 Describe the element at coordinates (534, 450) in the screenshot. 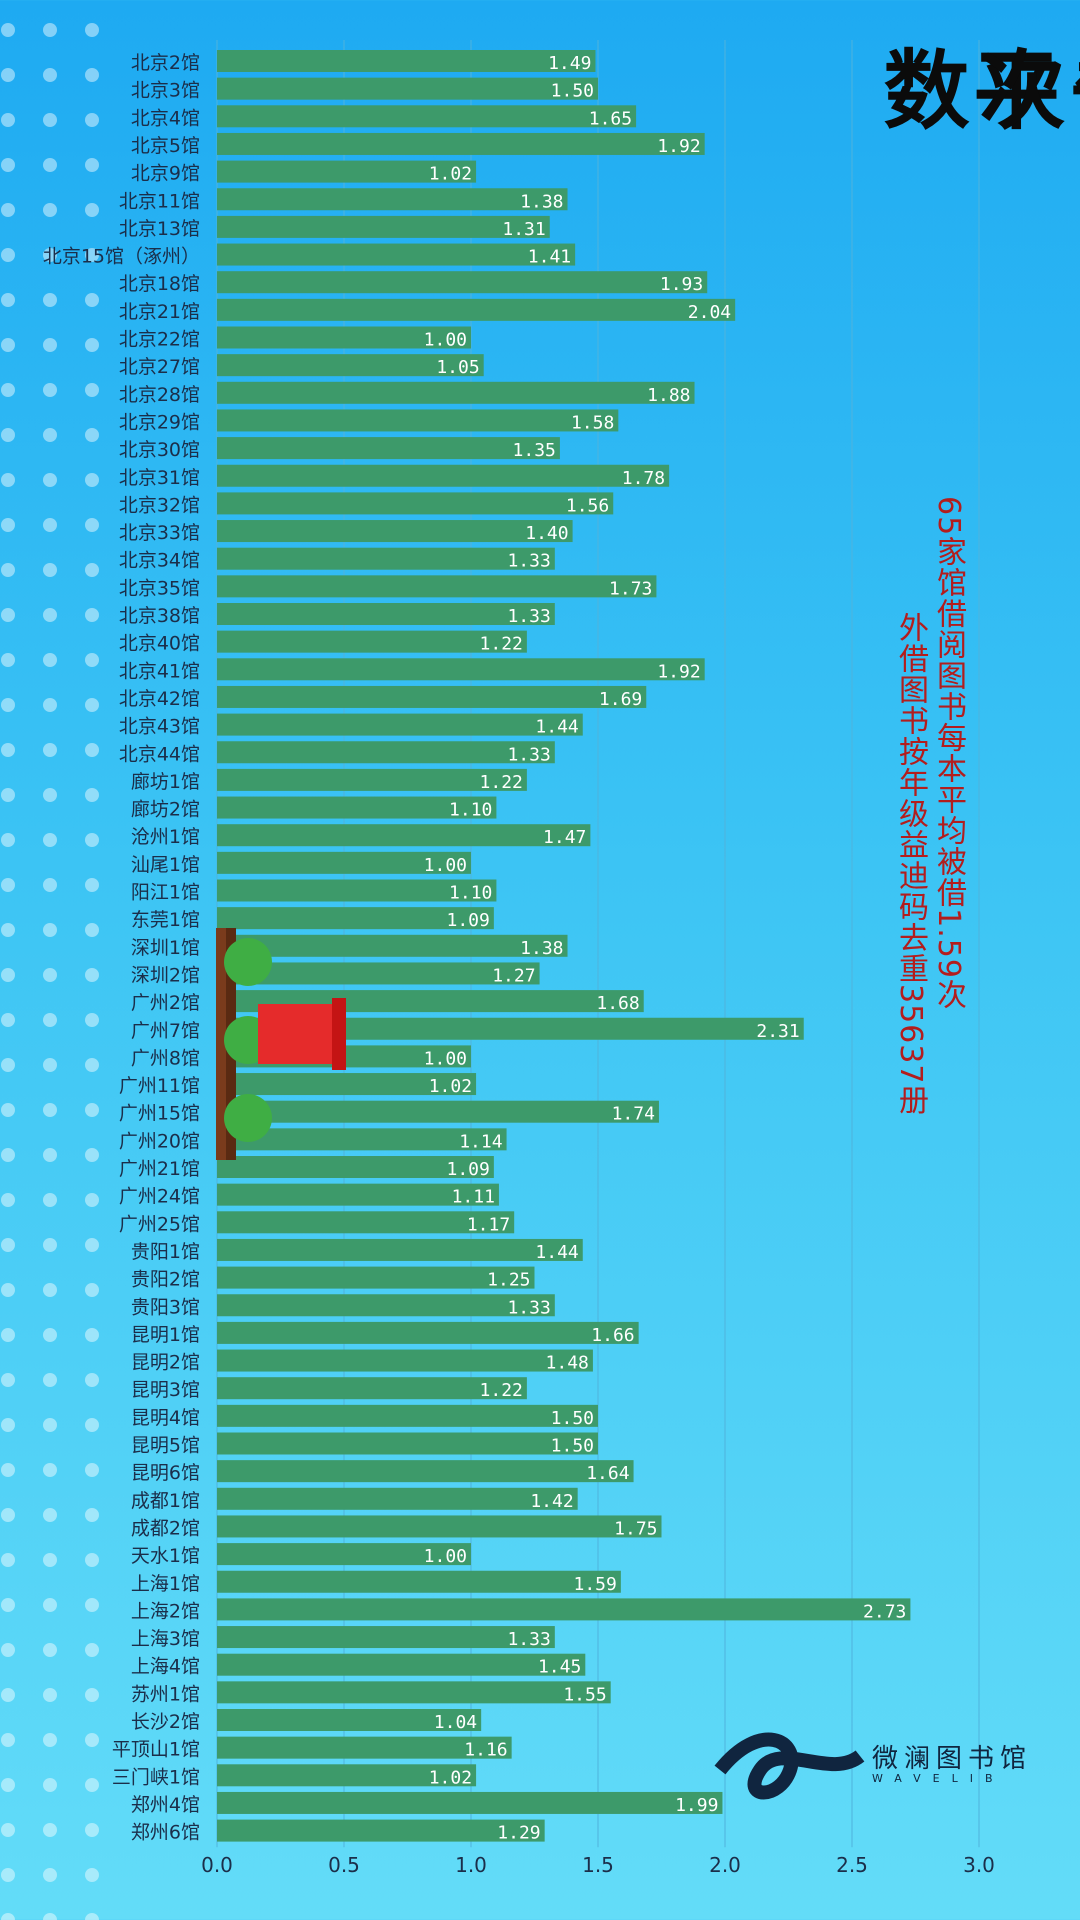

I see `value-label: 1.35` at that location.